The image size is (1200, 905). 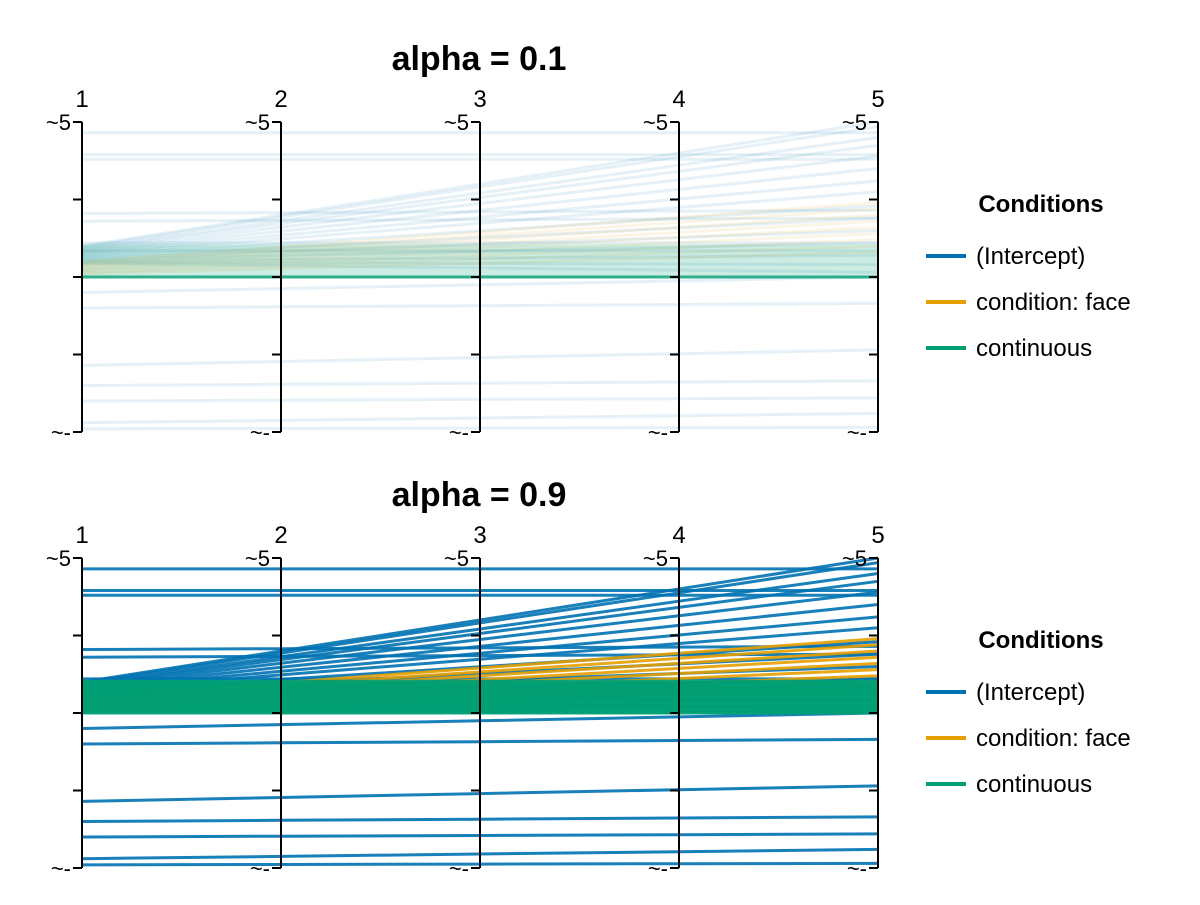 I want to click on chart-title: alpha = 0.9, so click(x=479, y=495).